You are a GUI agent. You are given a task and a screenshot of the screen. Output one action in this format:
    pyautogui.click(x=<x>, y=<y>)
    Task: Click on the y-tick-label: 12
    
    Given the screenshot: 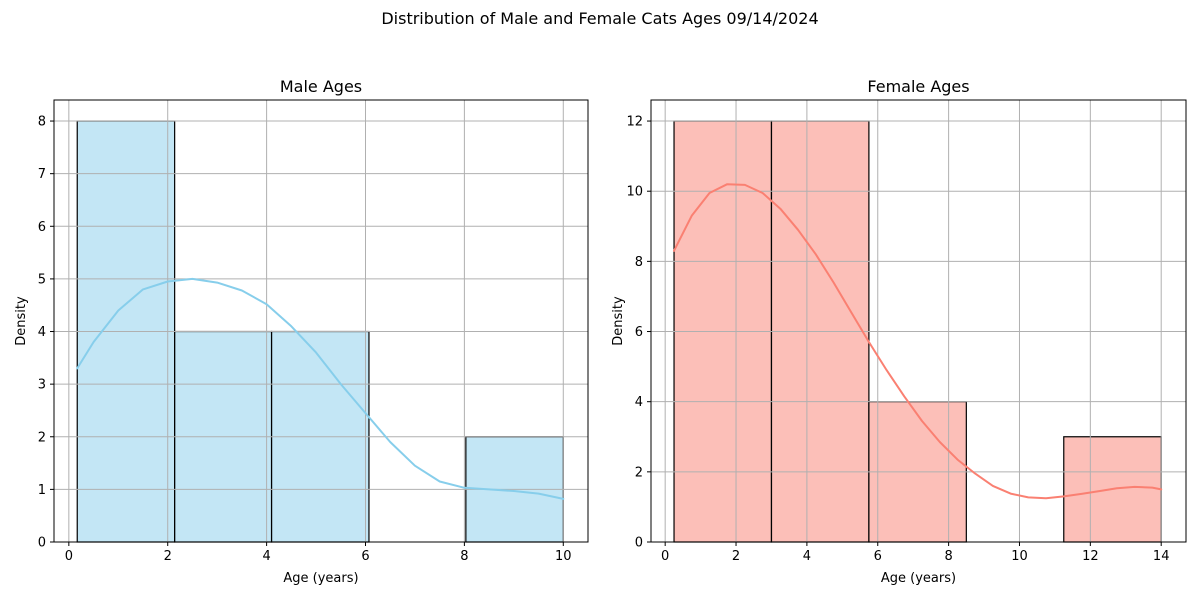 What is the action you would take?
    pyautogui.click(x=634, y=122)
    